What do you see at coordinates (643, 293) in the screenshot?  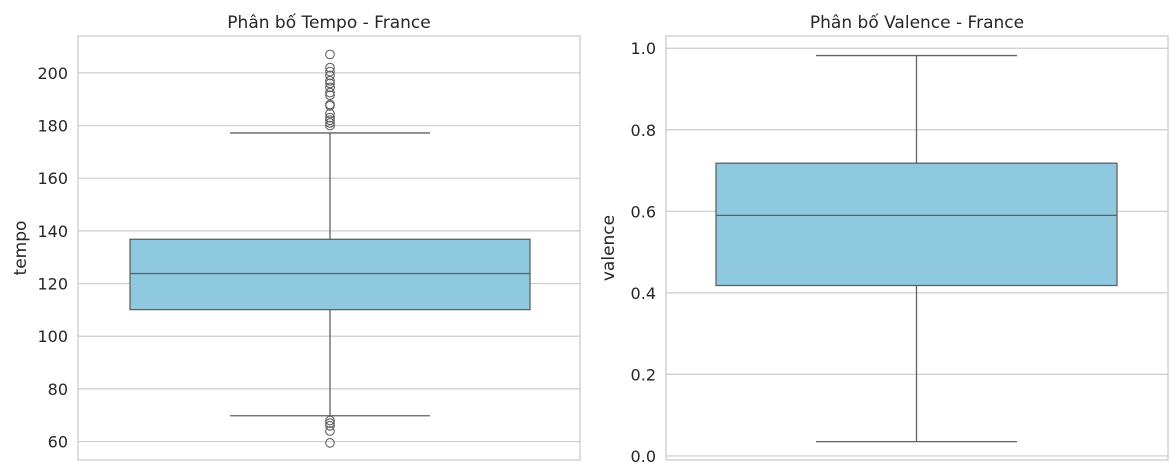 I see `y-tick-label: 0.4` at bounding box center [643, 293].